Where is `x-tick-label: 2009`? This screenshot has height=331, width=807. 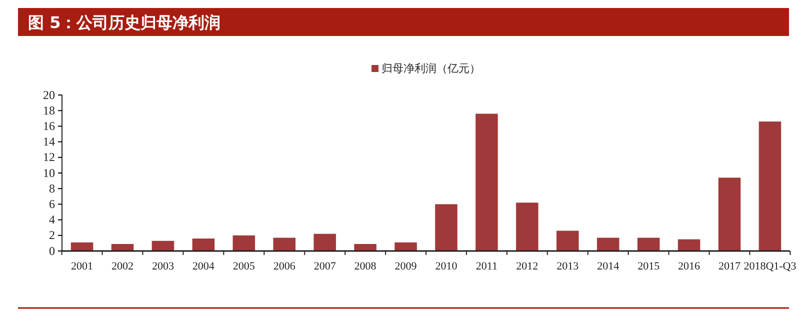
x-tick-label: 2009 is located at coordinates (406, 266).